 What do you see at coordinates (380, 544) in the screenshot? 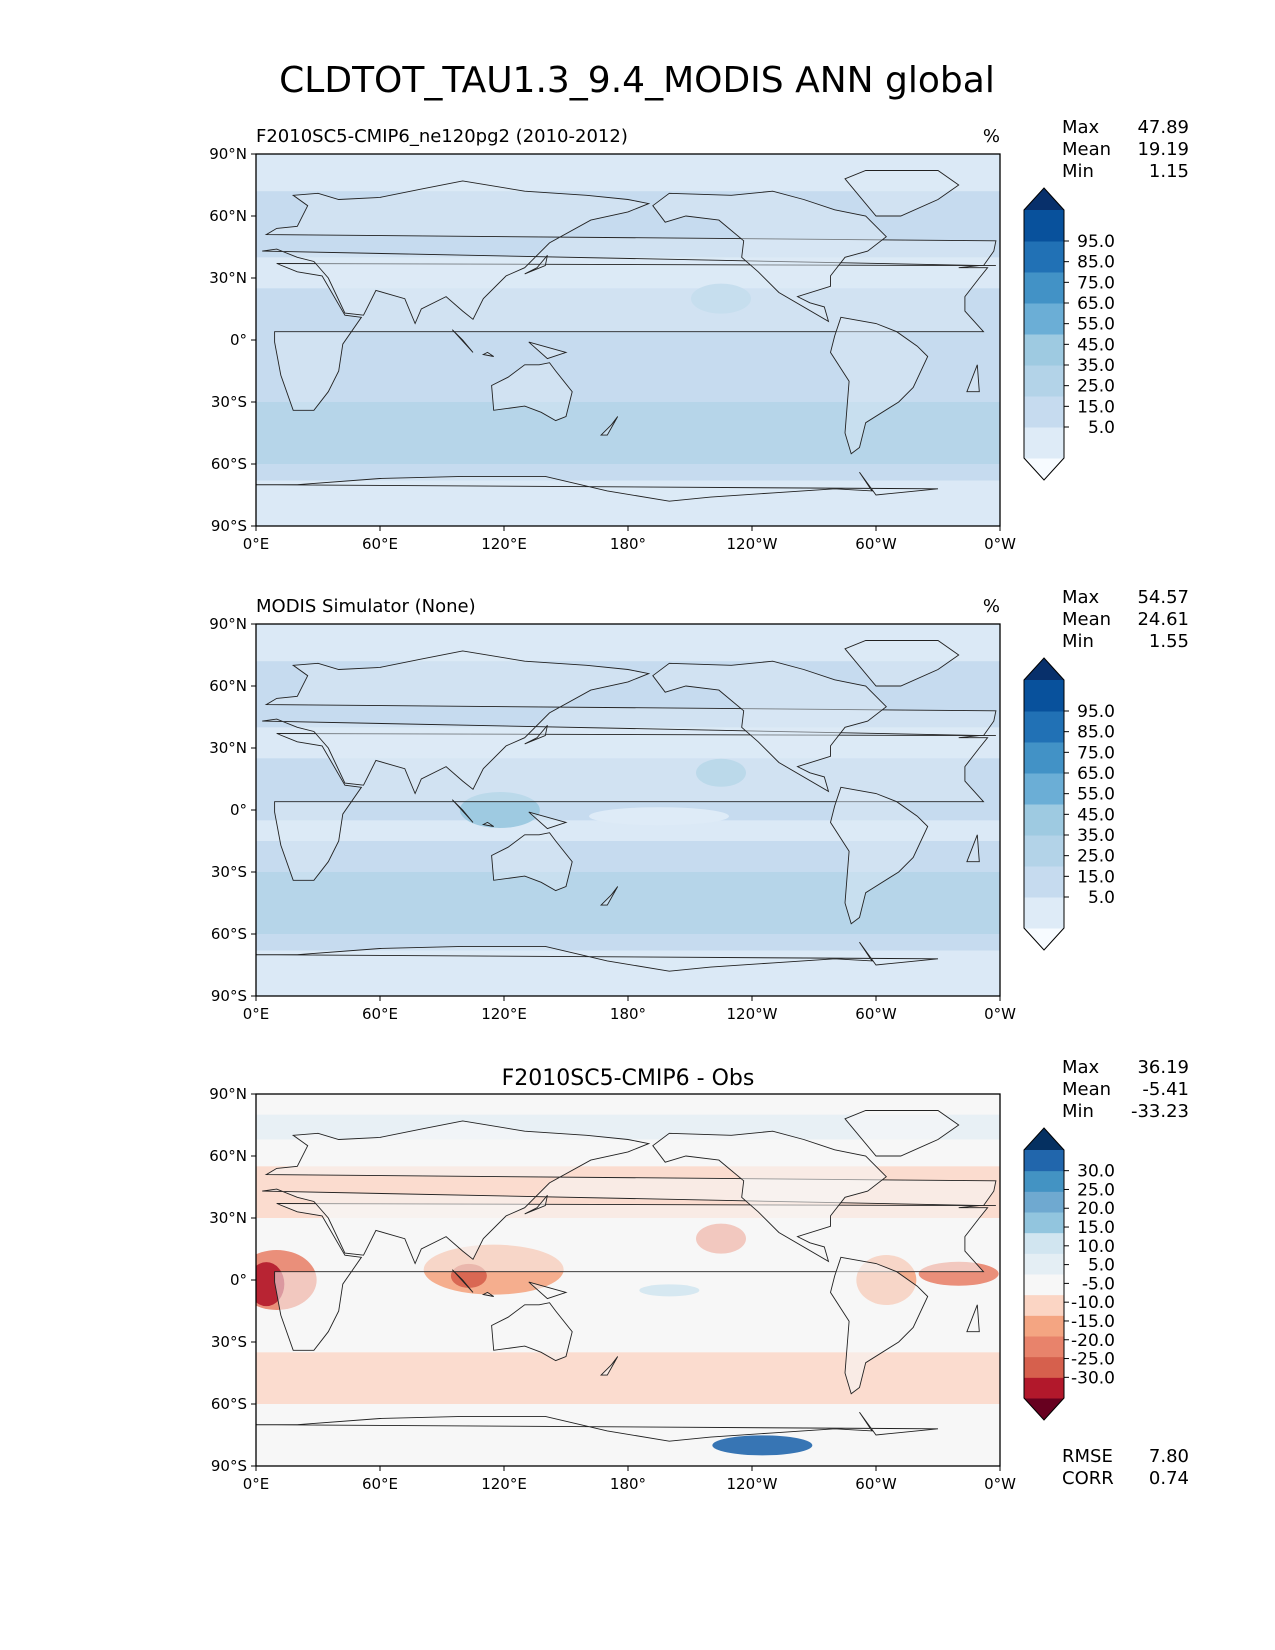
I see `panel-1-x-tick-label: 60°E` at bounding box center [380, 544].